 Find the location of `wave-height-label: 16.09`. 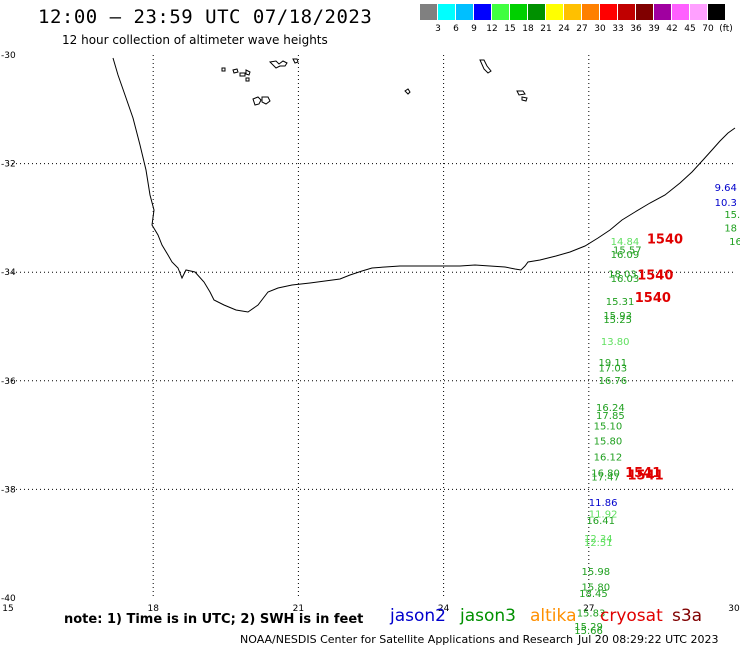

wave-height-label: 16.09 is located at coordinates (625, 255).